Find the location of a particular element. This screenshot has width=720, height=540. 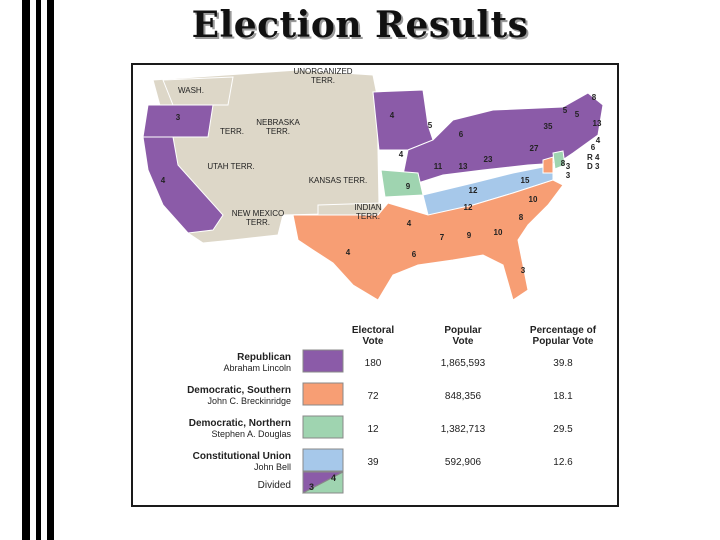

region-washington is located at coordinates (198, 91).